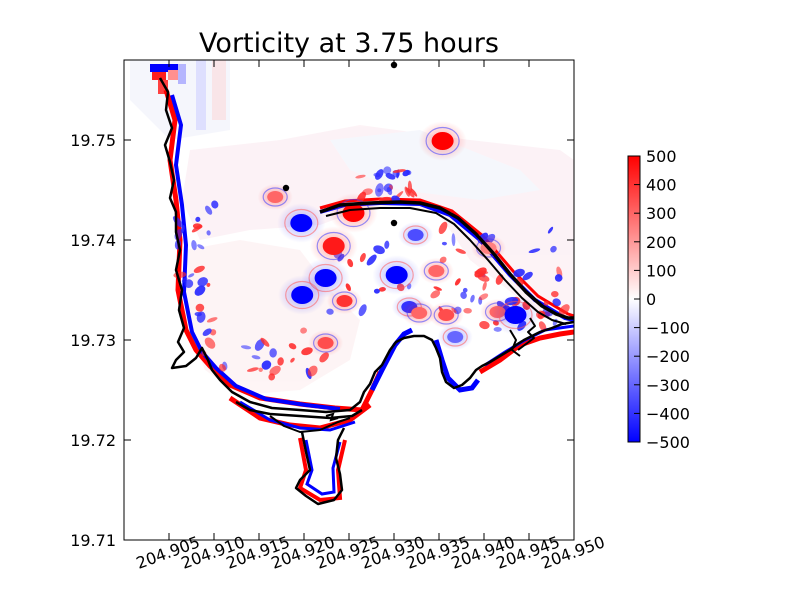 This screenshot has height=600, width=800. I want to click on colorbar-tick-label: 200, so click(661, 242).